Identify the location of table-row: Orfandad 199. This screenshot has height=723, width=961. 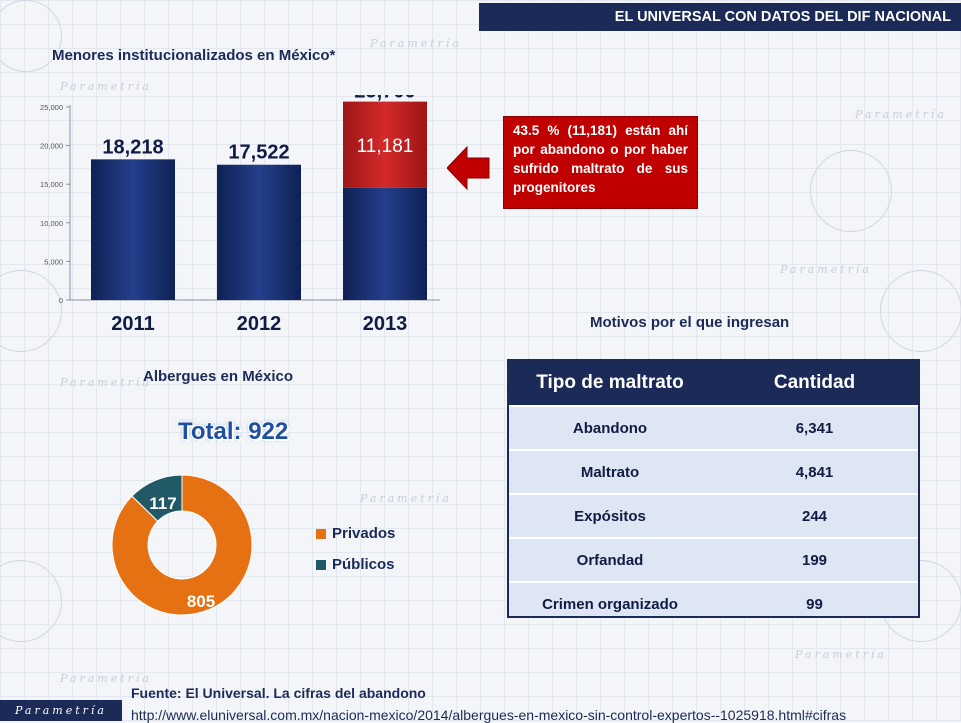
(713, 559).